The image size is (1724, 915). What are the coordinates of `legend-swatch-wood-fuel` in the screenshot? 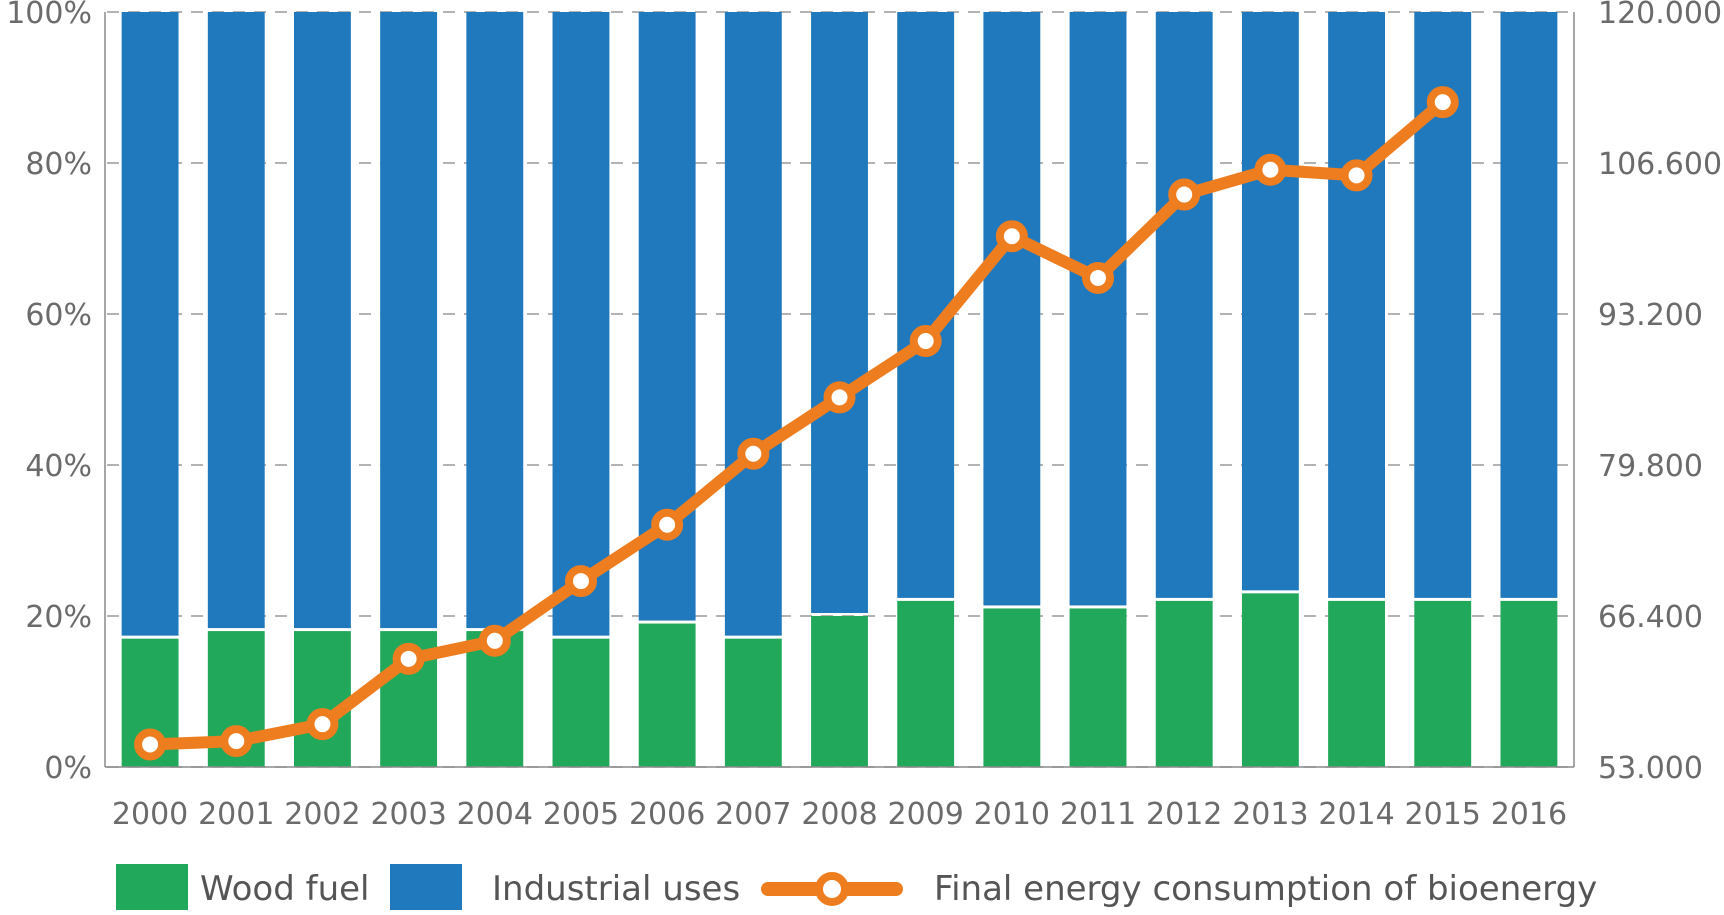 It's located at (152, 887).